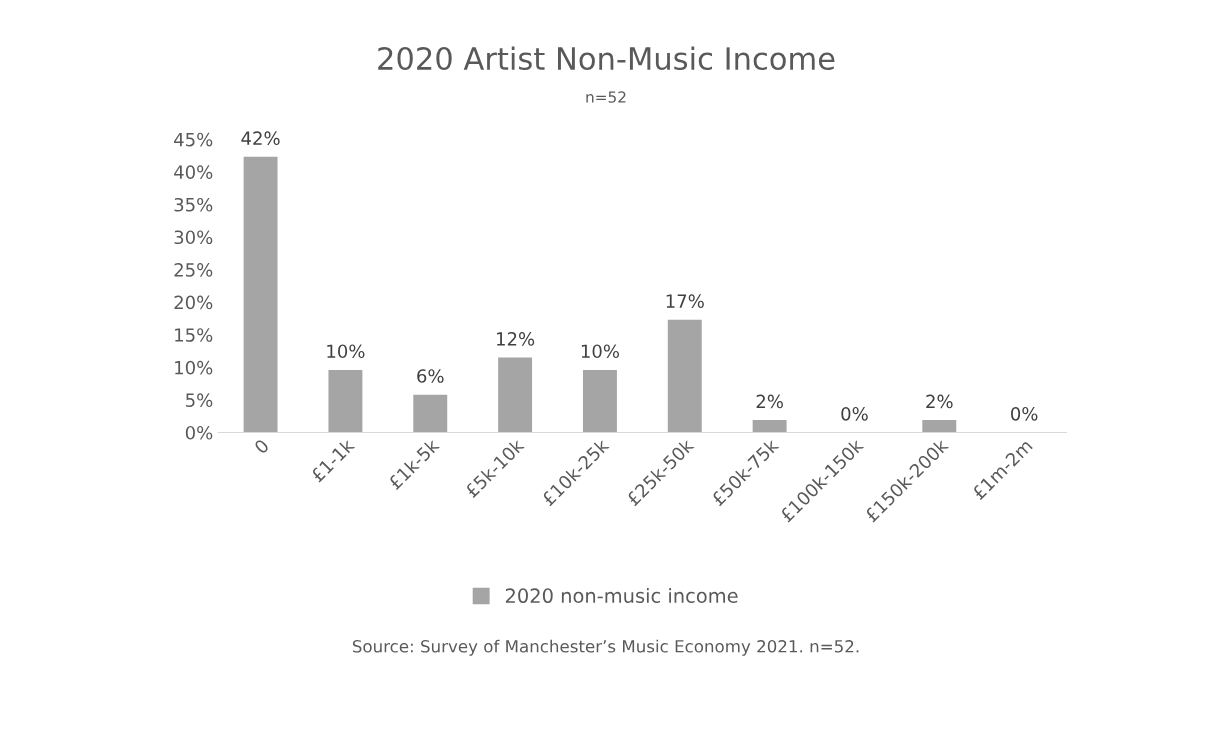  What do you see at coordinates (193, 302) in the screenshot?
I see `y-tick-label: 20%` at bounding box center [193, 302].